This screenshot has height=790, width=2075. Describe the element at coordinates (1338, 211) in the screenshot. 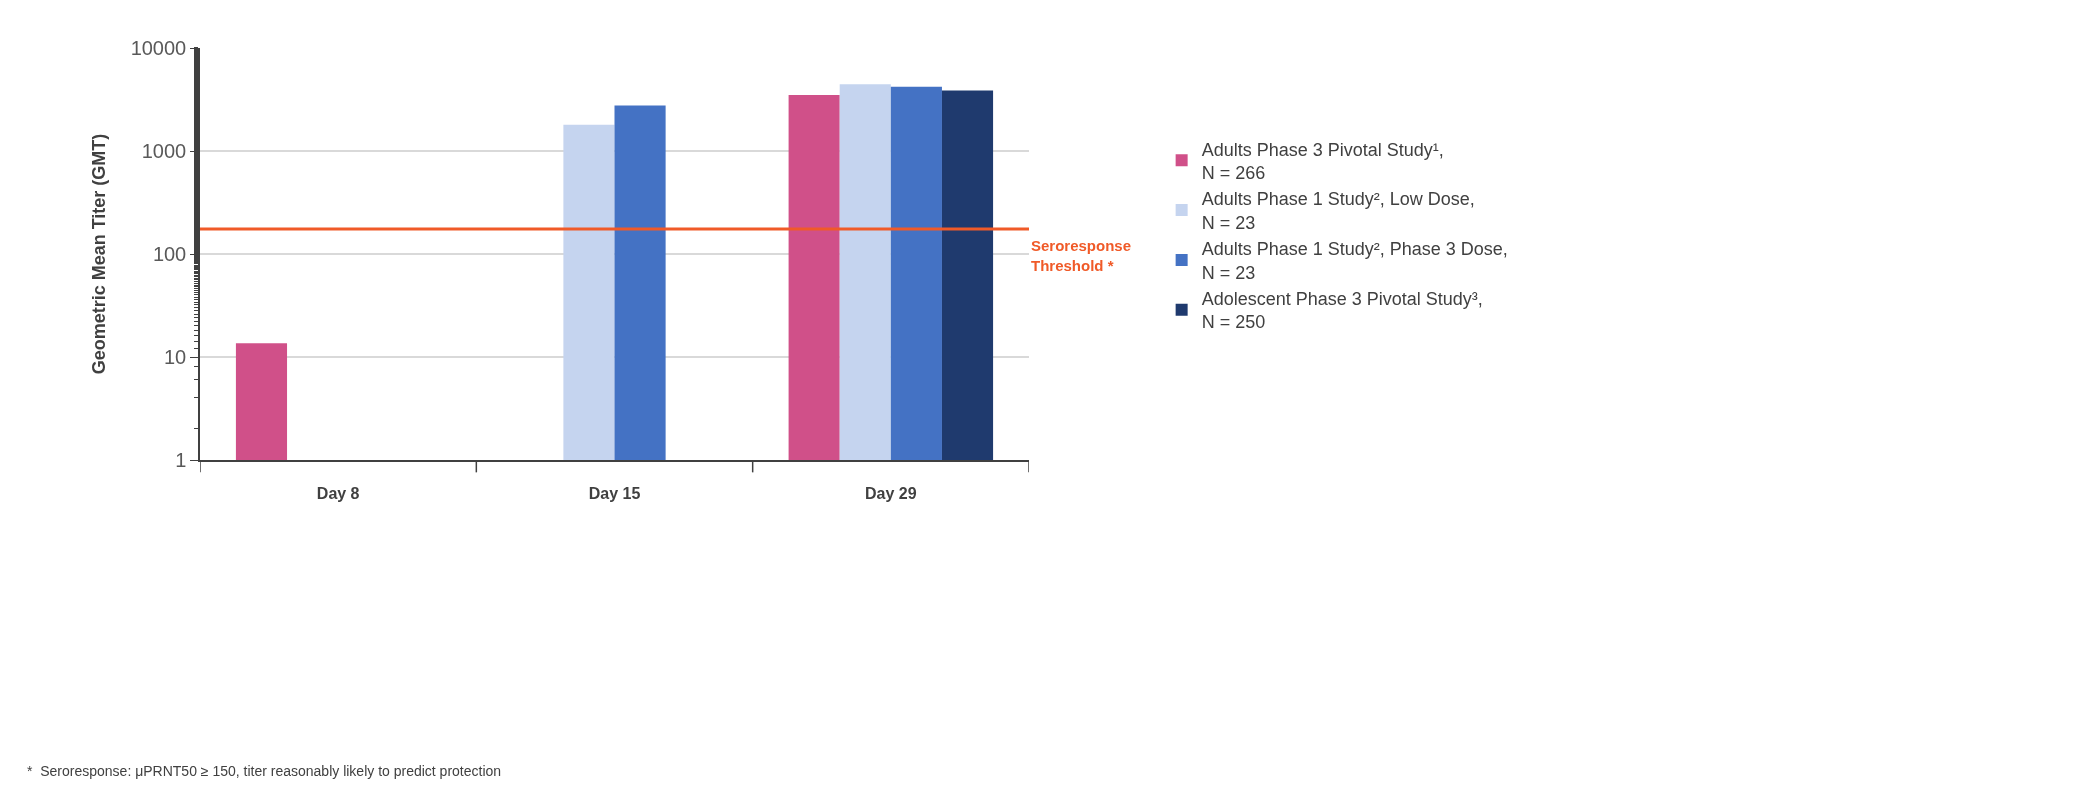

I see `legend-label: Adults Phase 1 Study², Low Dose, N = 23` at that location.